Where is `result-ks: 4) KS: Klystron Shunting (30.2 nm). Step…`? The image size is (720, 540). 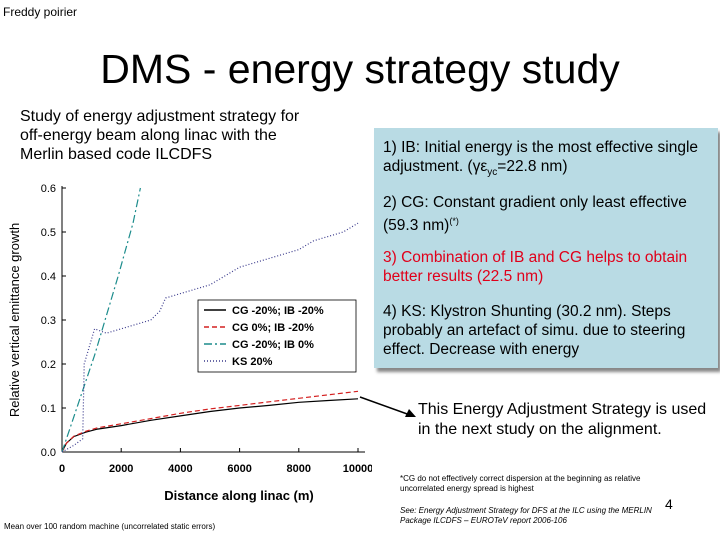 result-ks: 4) KS: Klystron Shunting (30.2 nm). Step… is located at coordinates (534, 330).